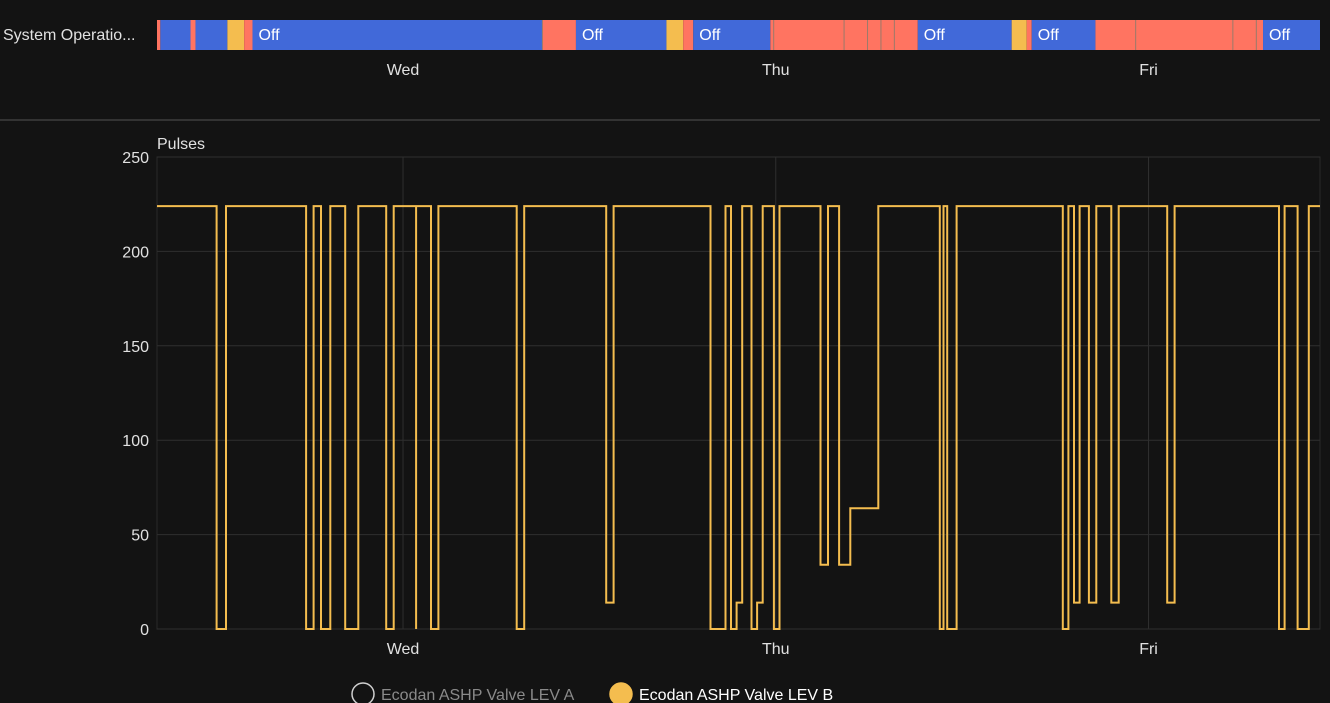 Image resolution: width=1330 pixels, height=703 pixels. What do you see at coordinates (135, 158) in the screenshot?
I see `y-tick-label: 250` at bounding box center [135, 158].